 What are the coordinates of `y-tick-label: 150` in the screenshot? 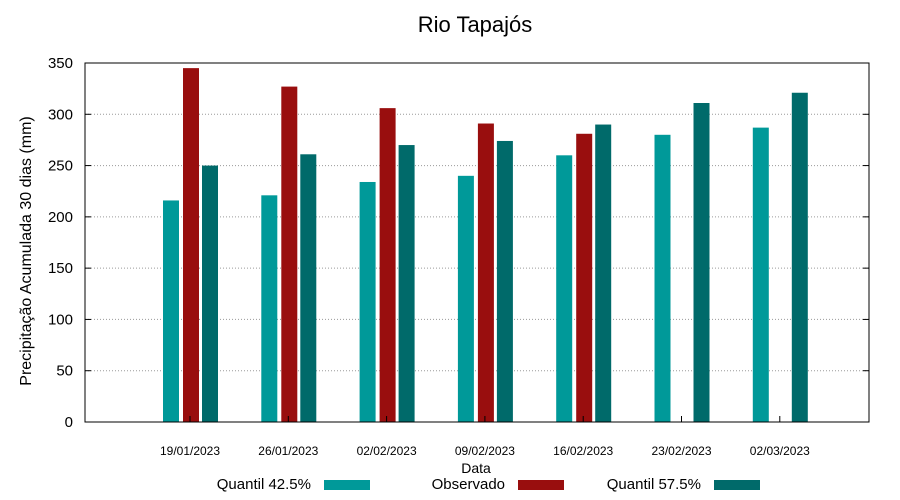 It's located at (60, 268).